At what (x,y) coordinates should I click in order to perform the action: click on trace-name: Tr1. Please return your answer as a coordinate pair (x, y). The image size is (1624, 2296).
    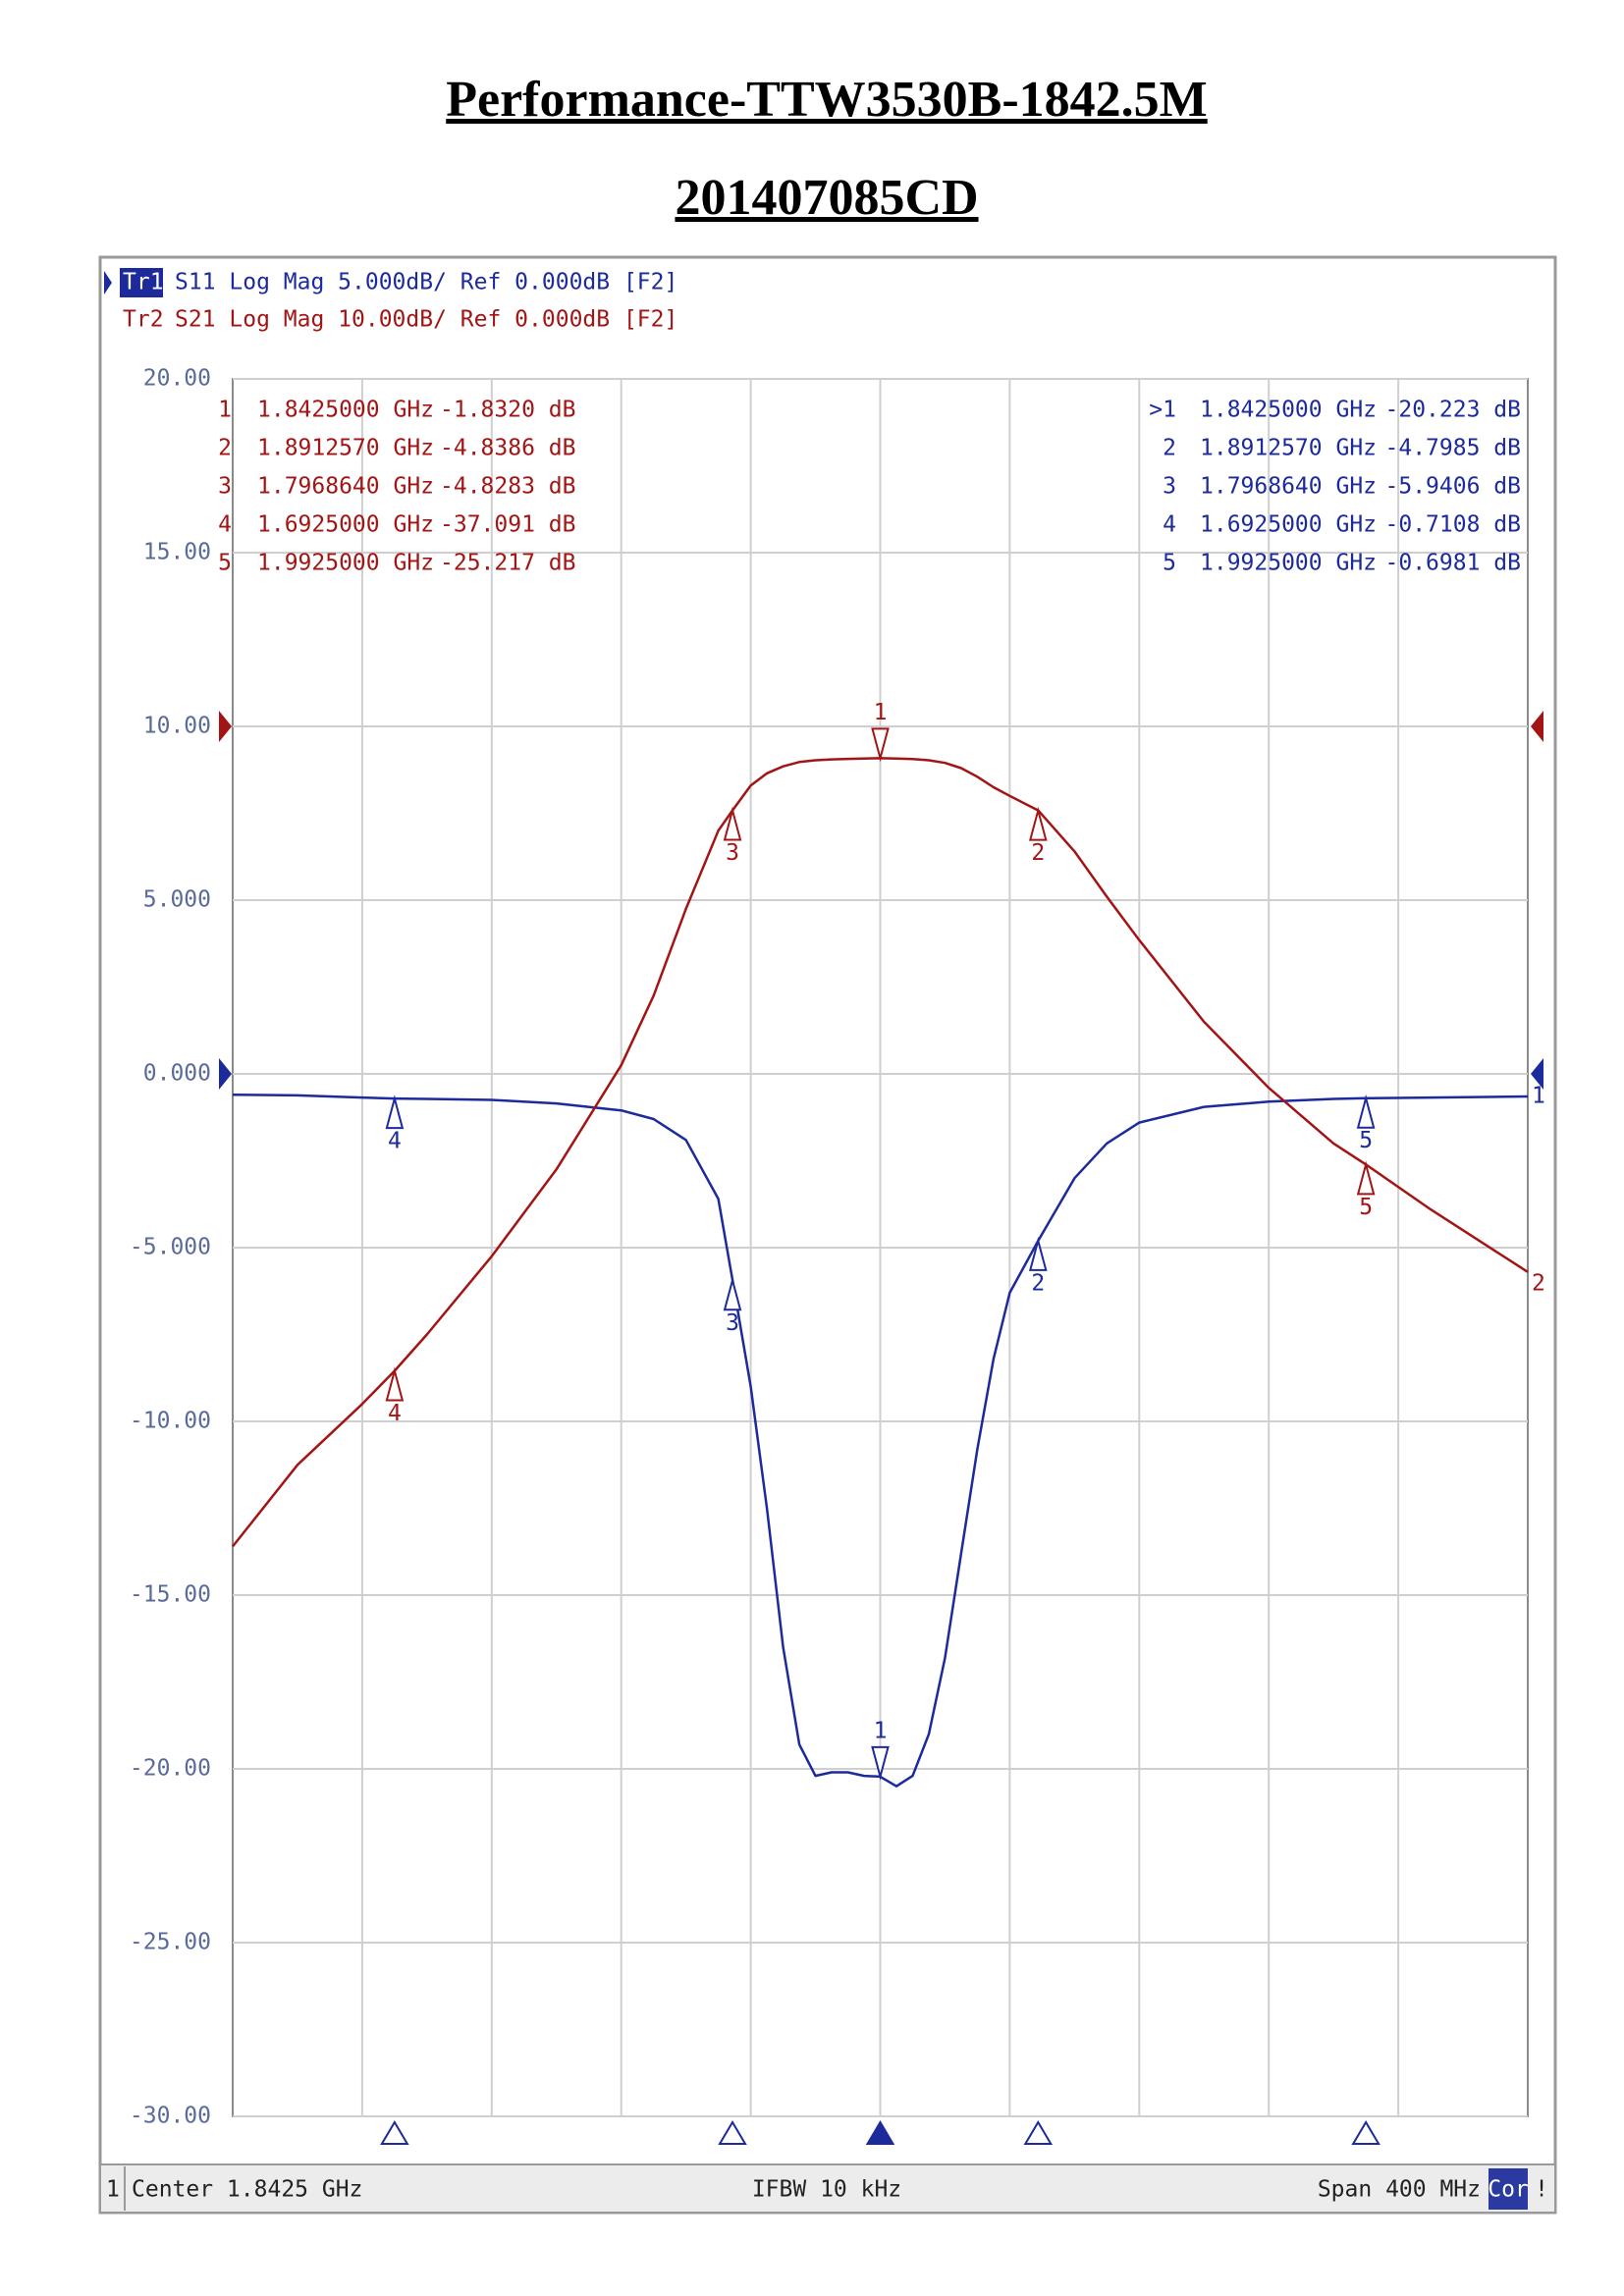
    Looking at the image, I should click on (143, 282).